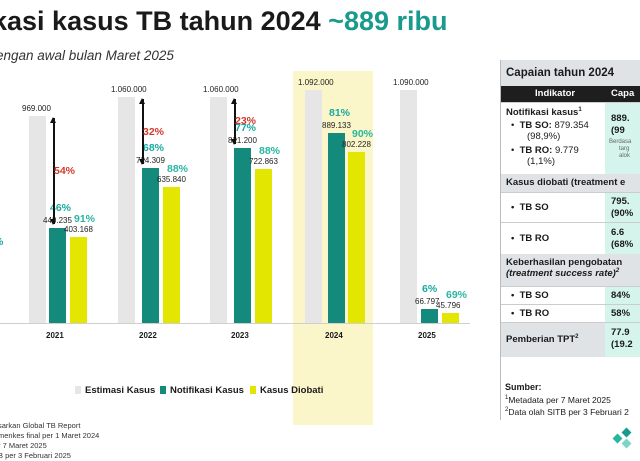  I want to click on pct-diobati-2021: 91%, so click(85, 218).